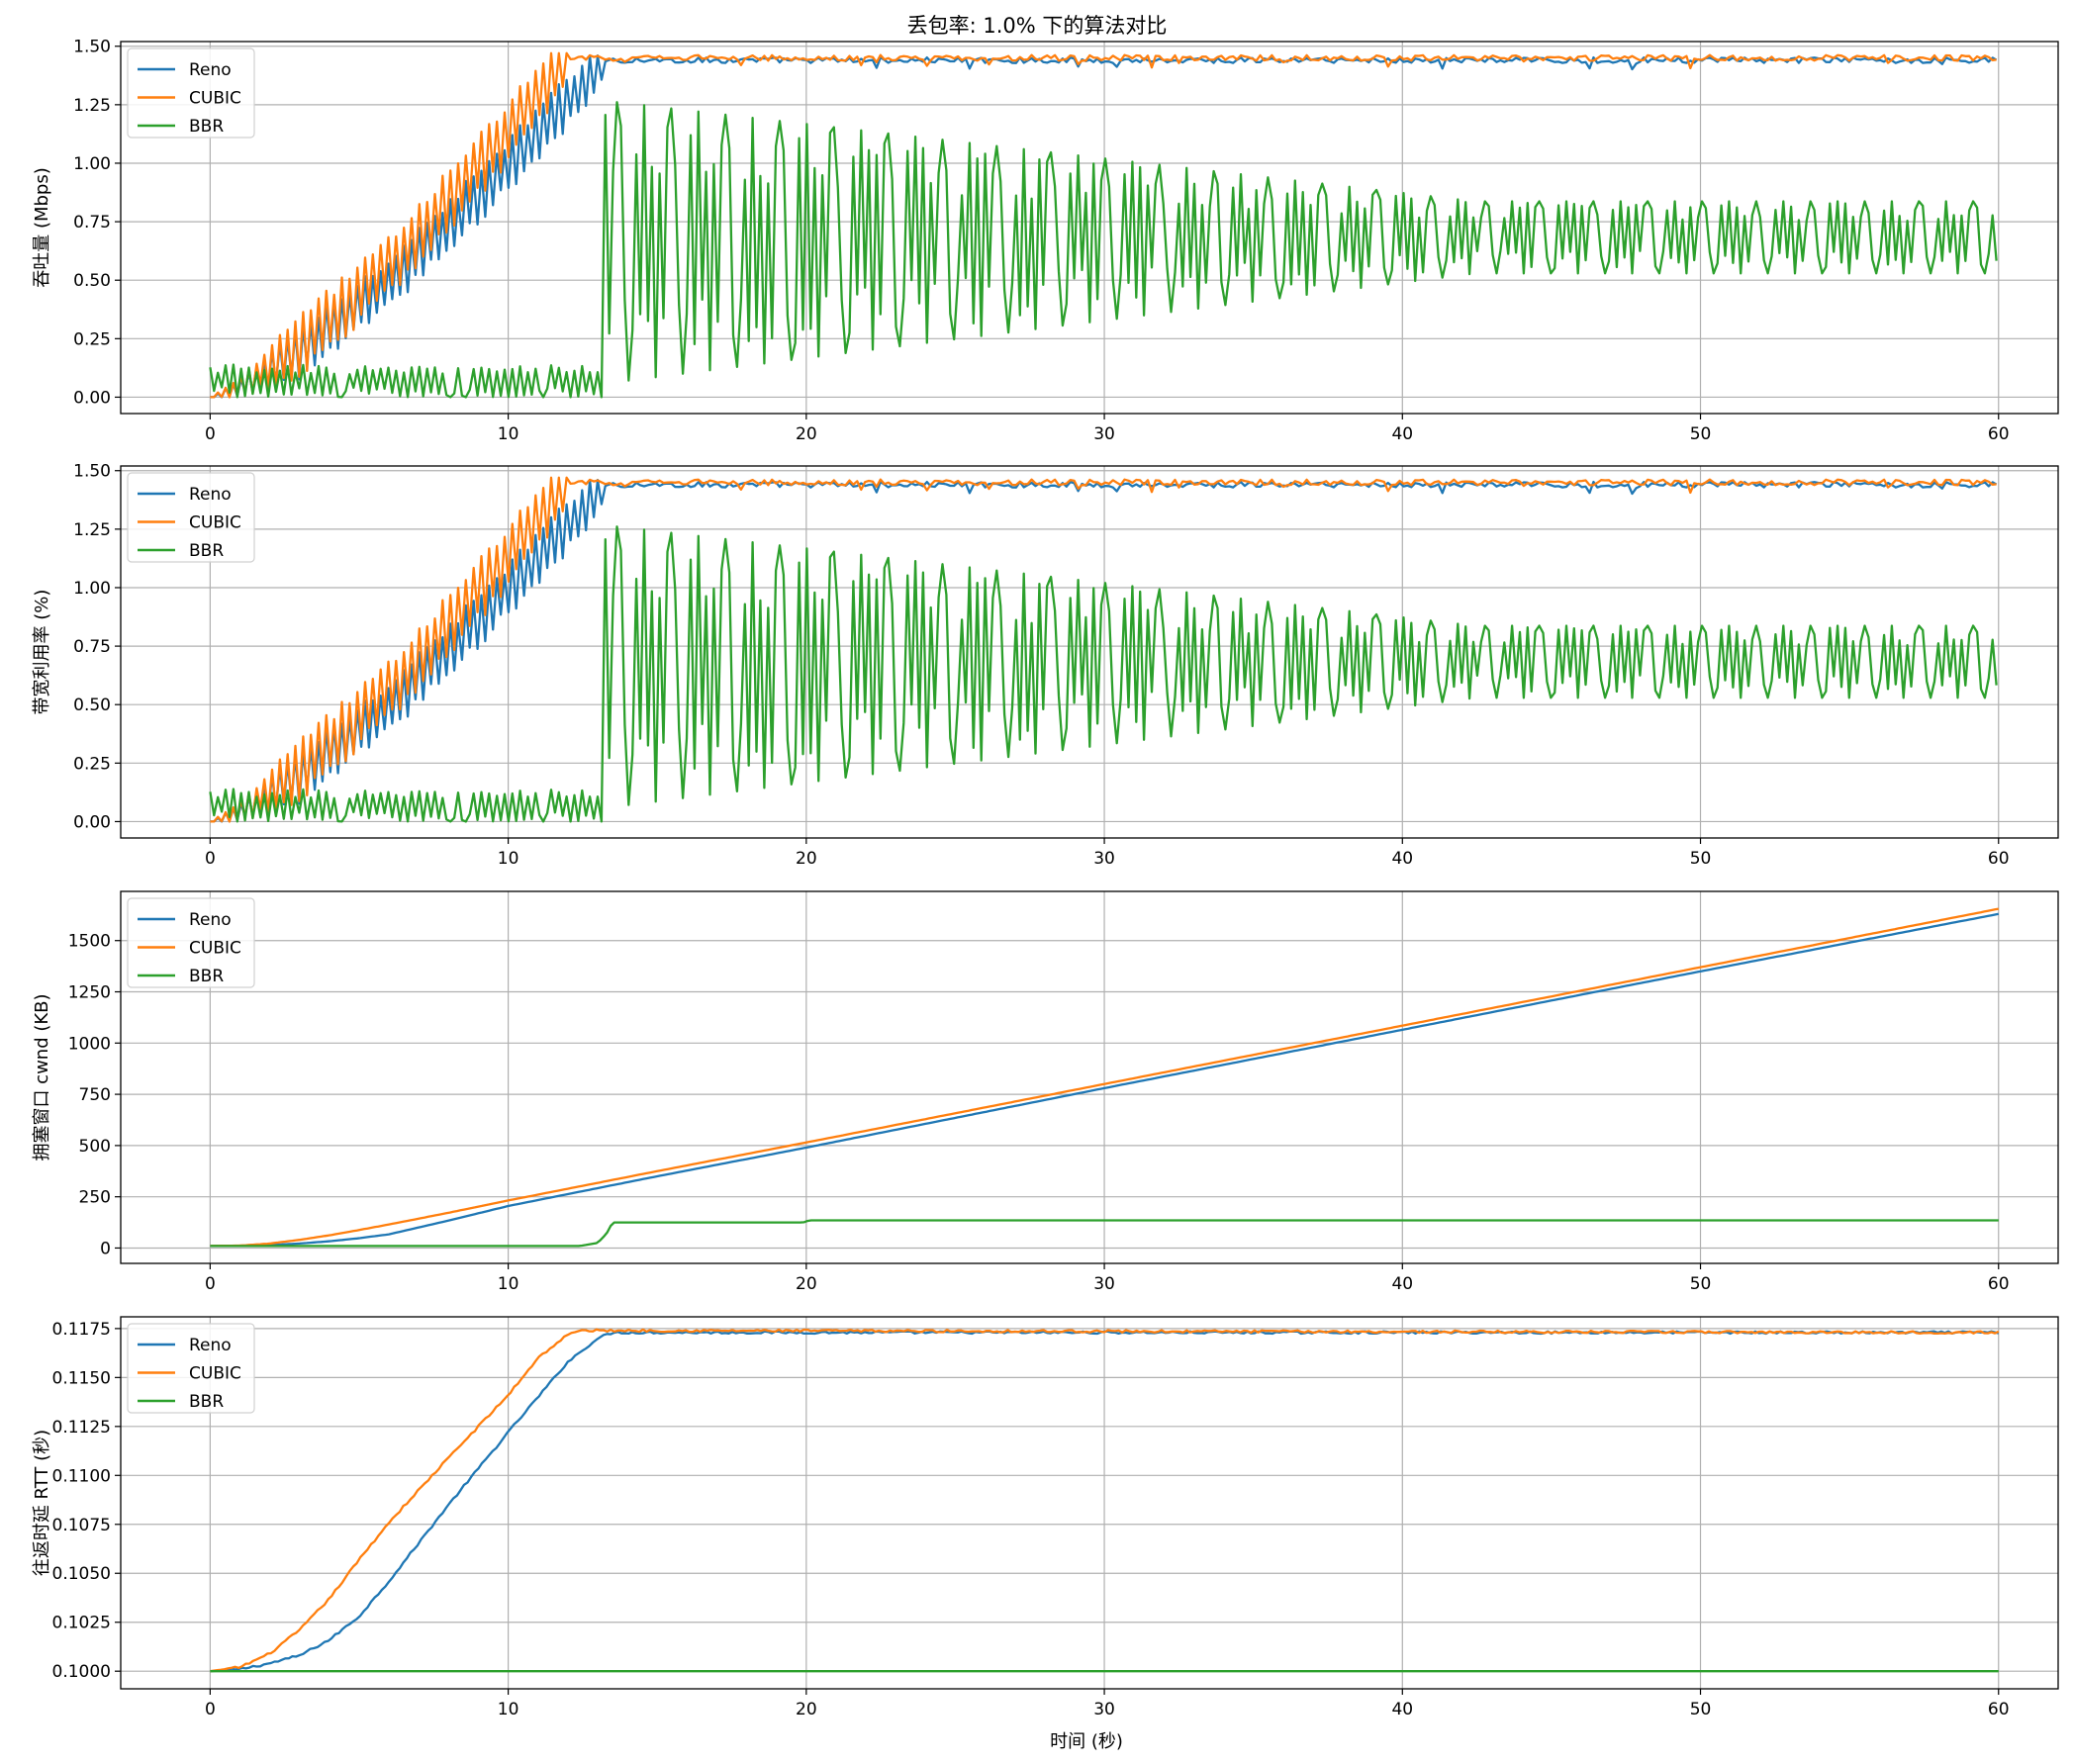 This screenshot has height=1764, width=2073. I want to click on y-tick-label: 0.1175, so click(81, 1330).